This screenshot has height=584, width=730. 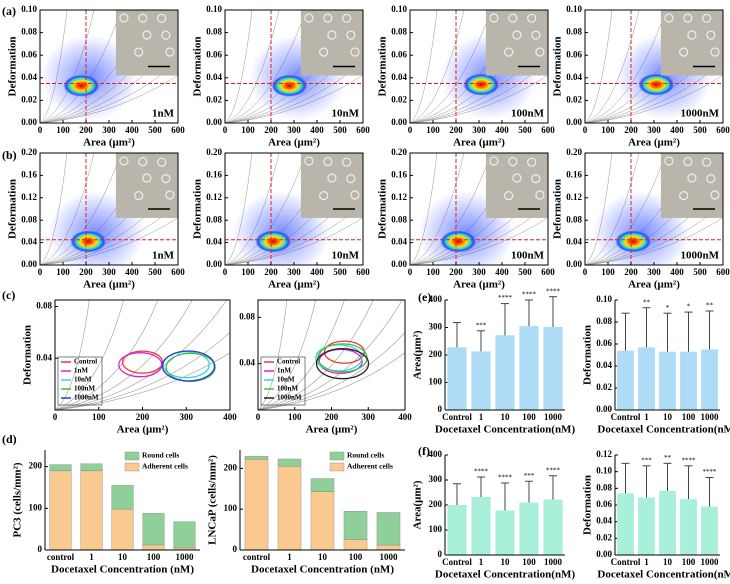 I want to click on condition-label: 1000nM, so click(x=700, y=256).